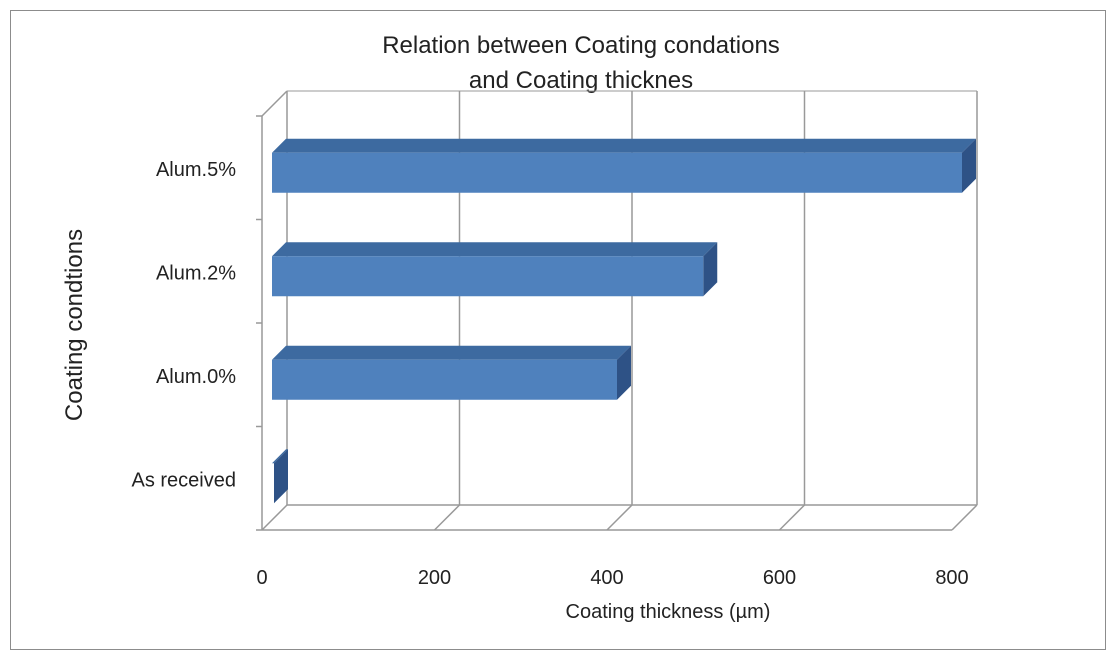 This screenshot has width=1113, height=650. I want to click on category-label: Alum.2%, so click(196, 273).